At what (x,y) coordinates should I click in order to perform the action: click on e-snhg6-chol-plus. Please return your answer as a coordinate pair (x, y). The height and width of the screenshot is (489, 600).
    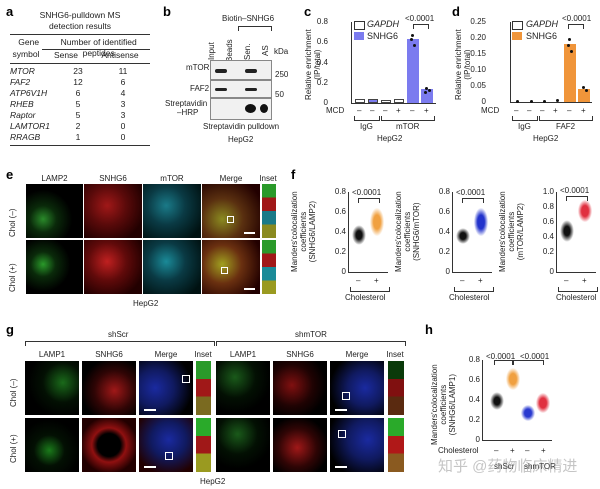
    Looking at the image, I should click on (113, 267).